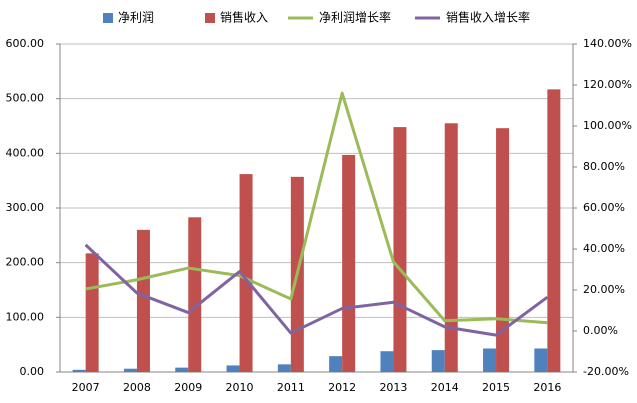 This screenshot has width=637, height=403. What do you see at coordinates (604, 207) in the screenshot?
I see `y2-tick-label: 60.00%` at bounding box center [604, 207].